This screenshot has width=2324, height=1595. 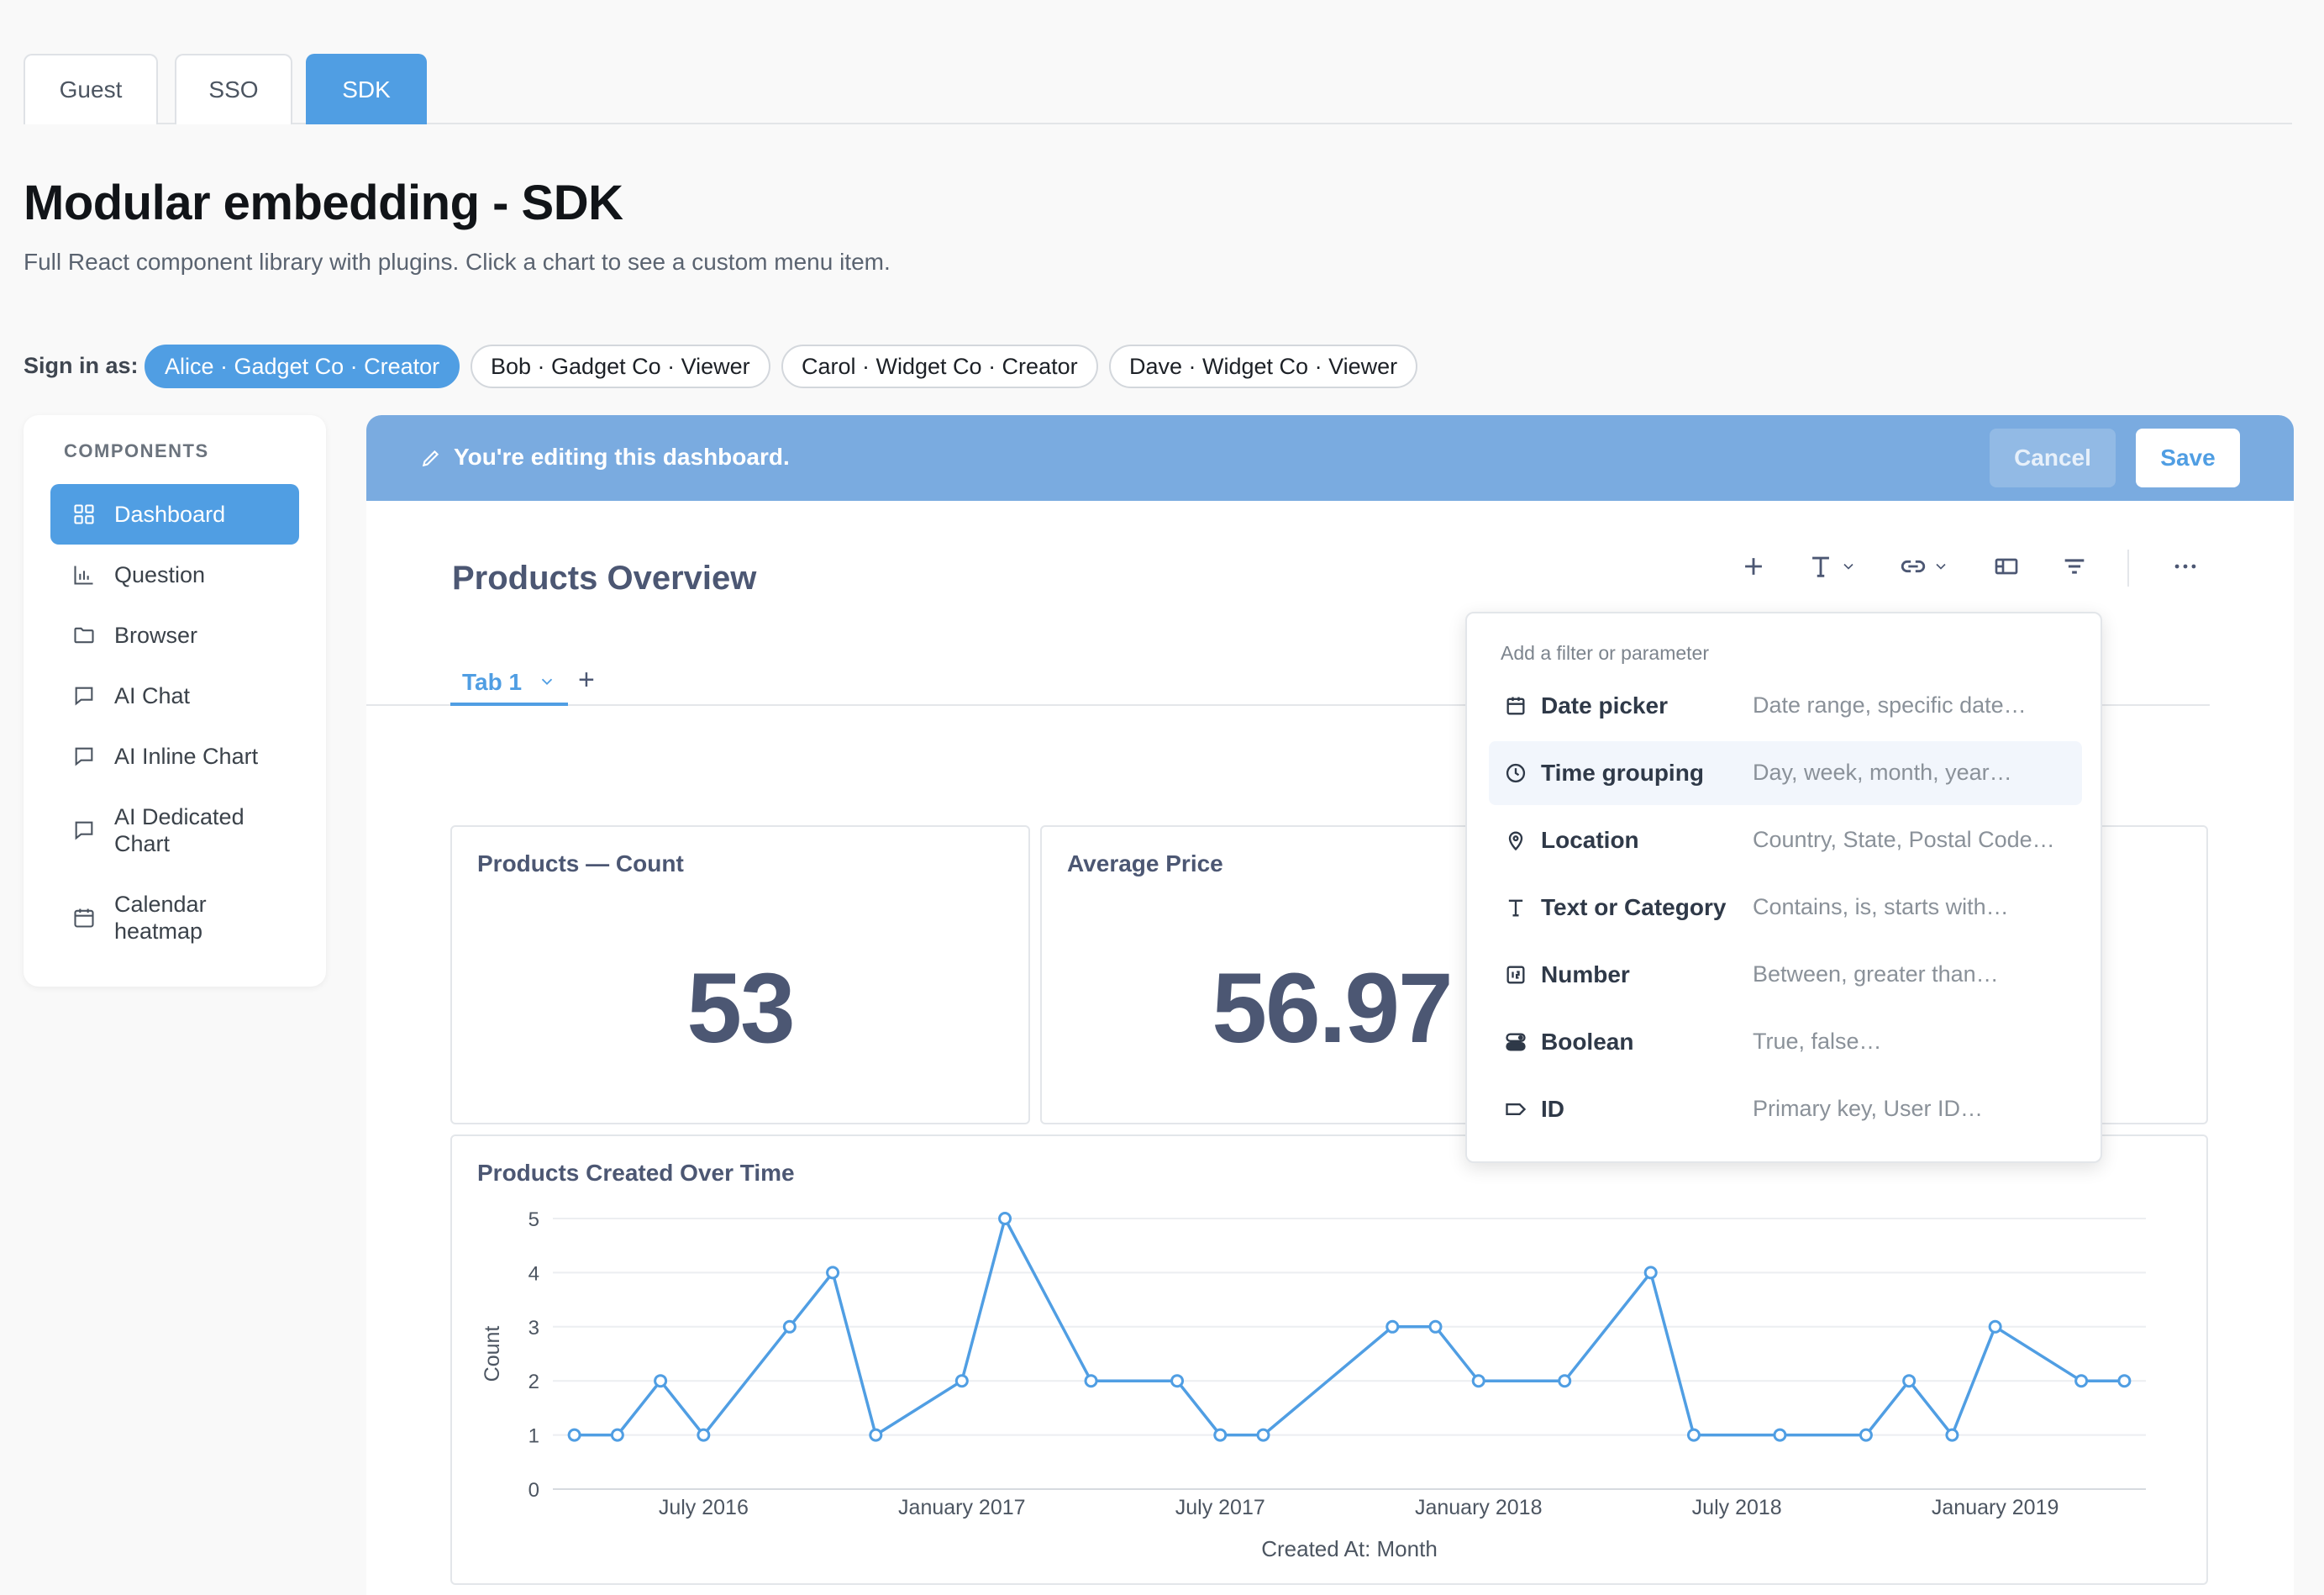 I want to click on text-icon, so click(x=1820, y=566).